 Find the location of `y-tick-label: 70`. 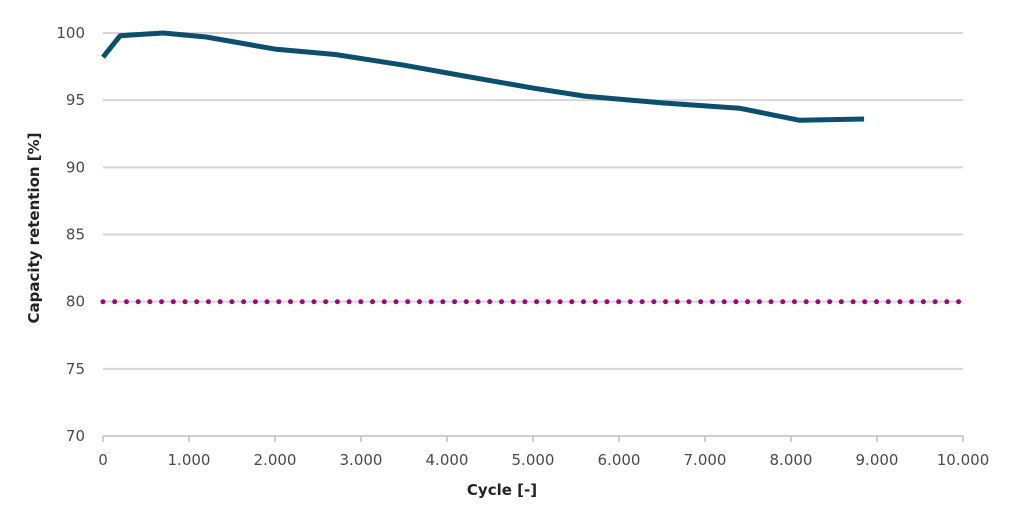

y-tick-label: 70 is located at coordinates (75, 436).